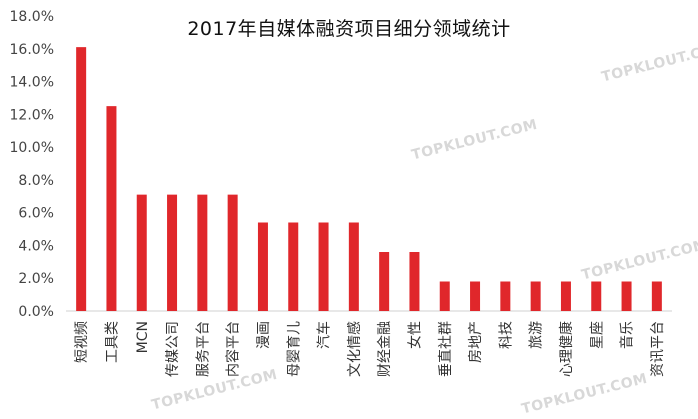  What do you see at coordinates (36, 312) in the screenshot?
I see `y-tick-label: 0.0%` at bounding box center [36, 312].